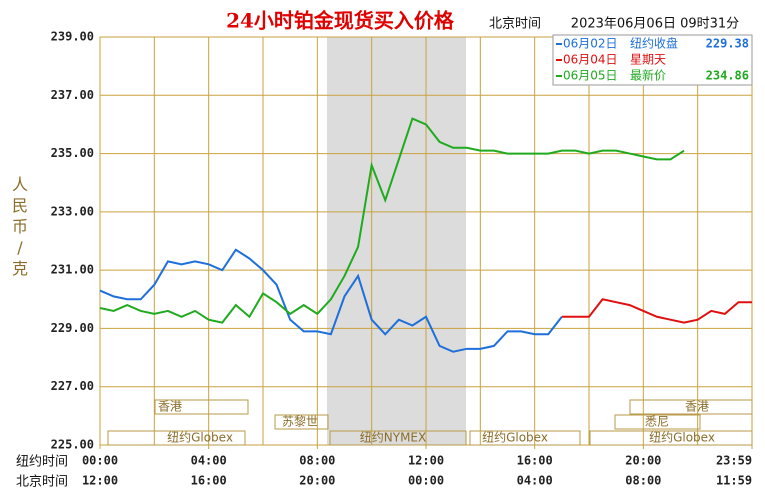 Image resolution: width=765 pixels, height=490 pixels. I want to click on x2-tick-label: 00:00, so click(426, 481).